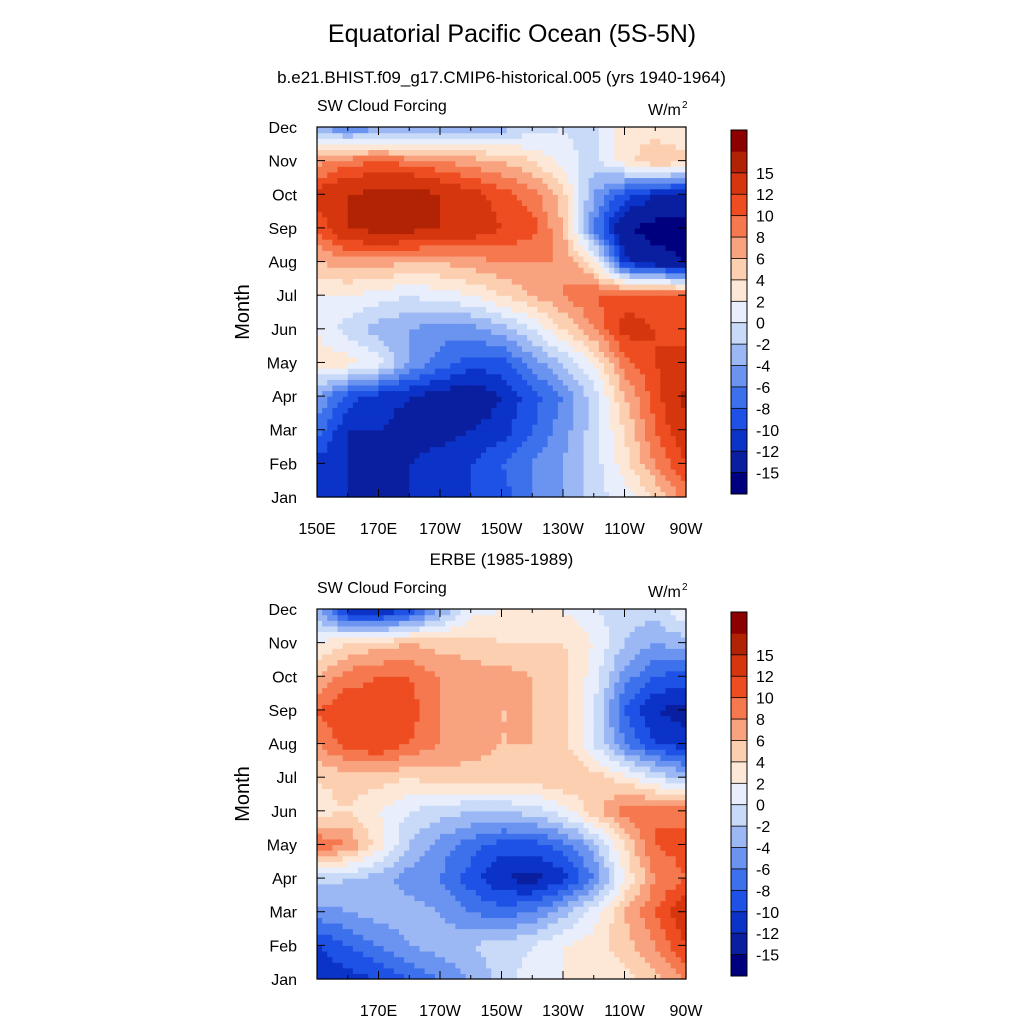 The height and width of the screenshot is (1024, 1024). Describe the element at coordinates (765, 174) in the screenshot. I see `colorbar-label: 15` at that location.